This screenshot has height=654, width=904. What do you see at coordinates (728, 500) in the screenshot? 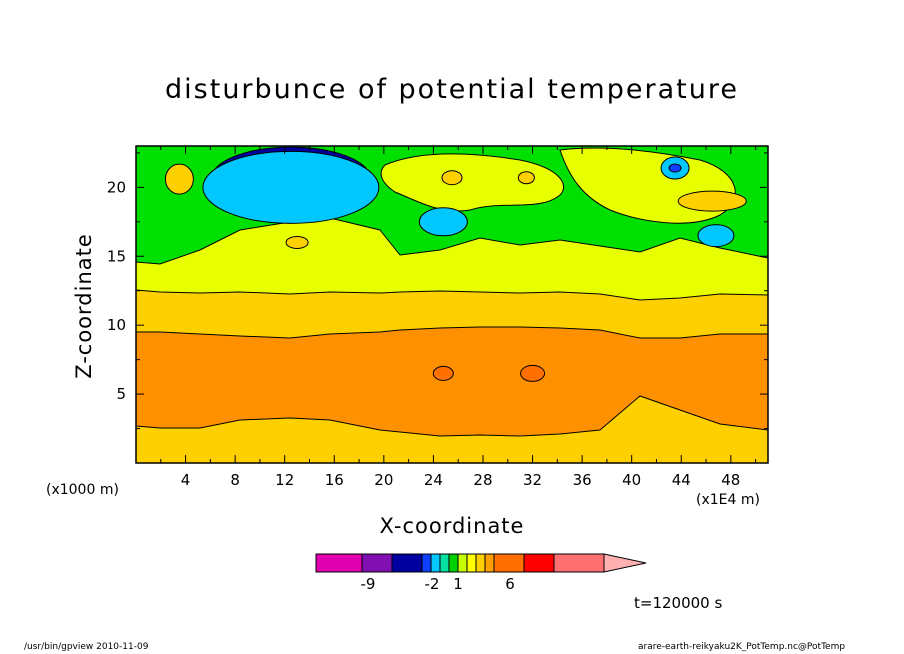
I see `x-unit-right: (x1E4 m)` at bounding box center [728, 500].